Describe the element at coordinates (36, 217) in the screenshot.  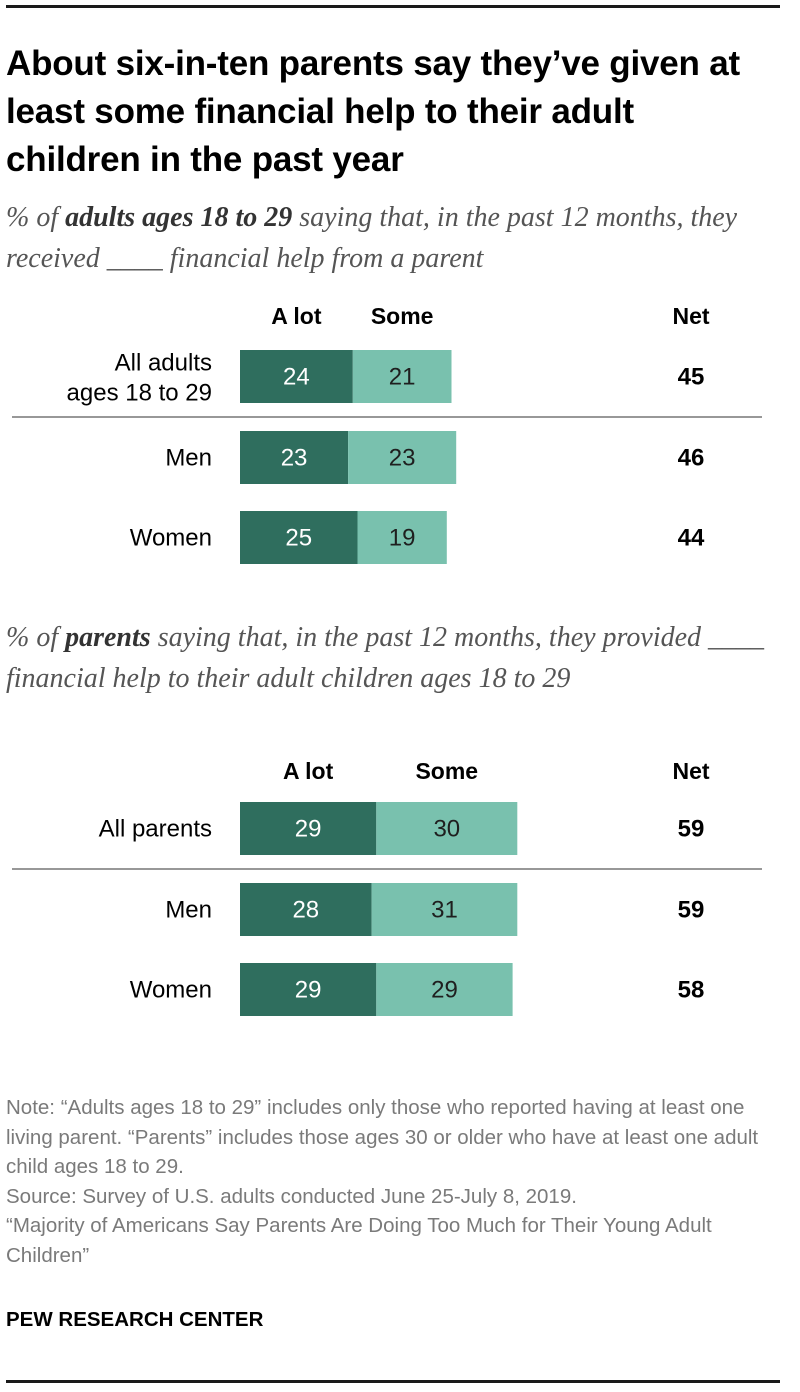
I see `chart-1-subtitle-pre: % of` at that location.